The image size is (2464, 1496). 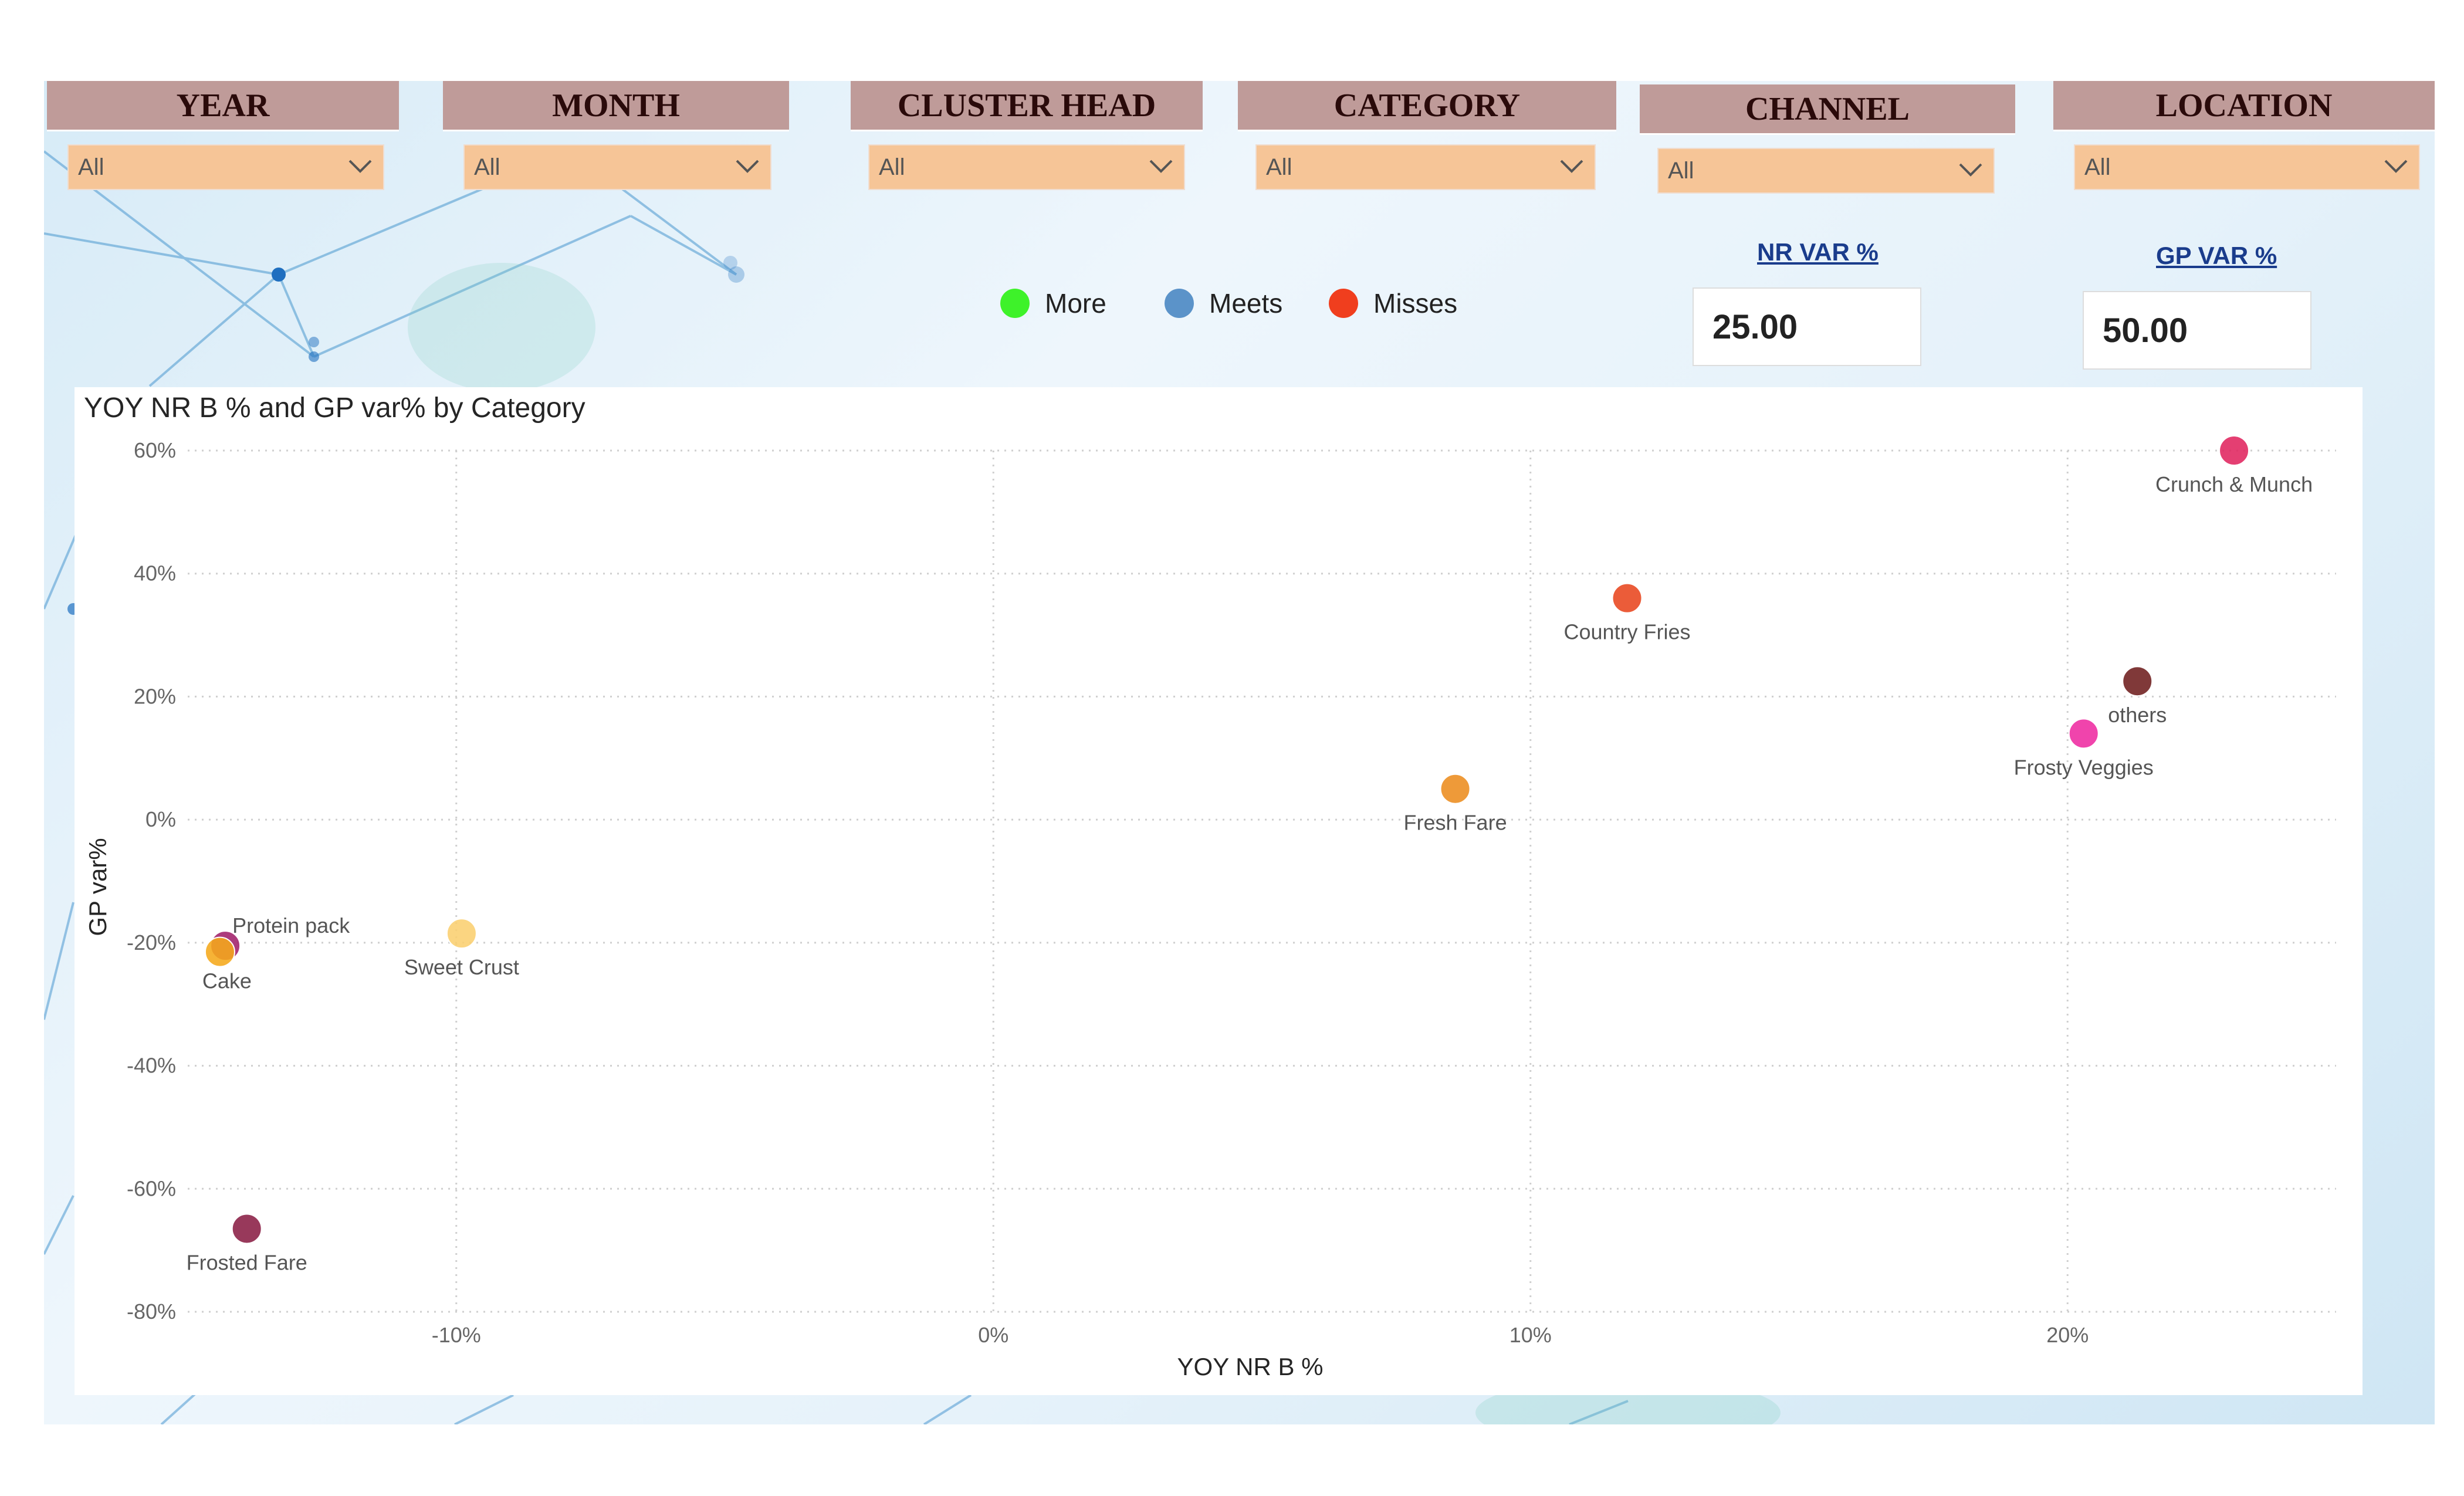 What do you see at coordinates (1425, 167) in the screenshot?
I see `filter-category-dropdown: All` at bounding box center [1425, 167].